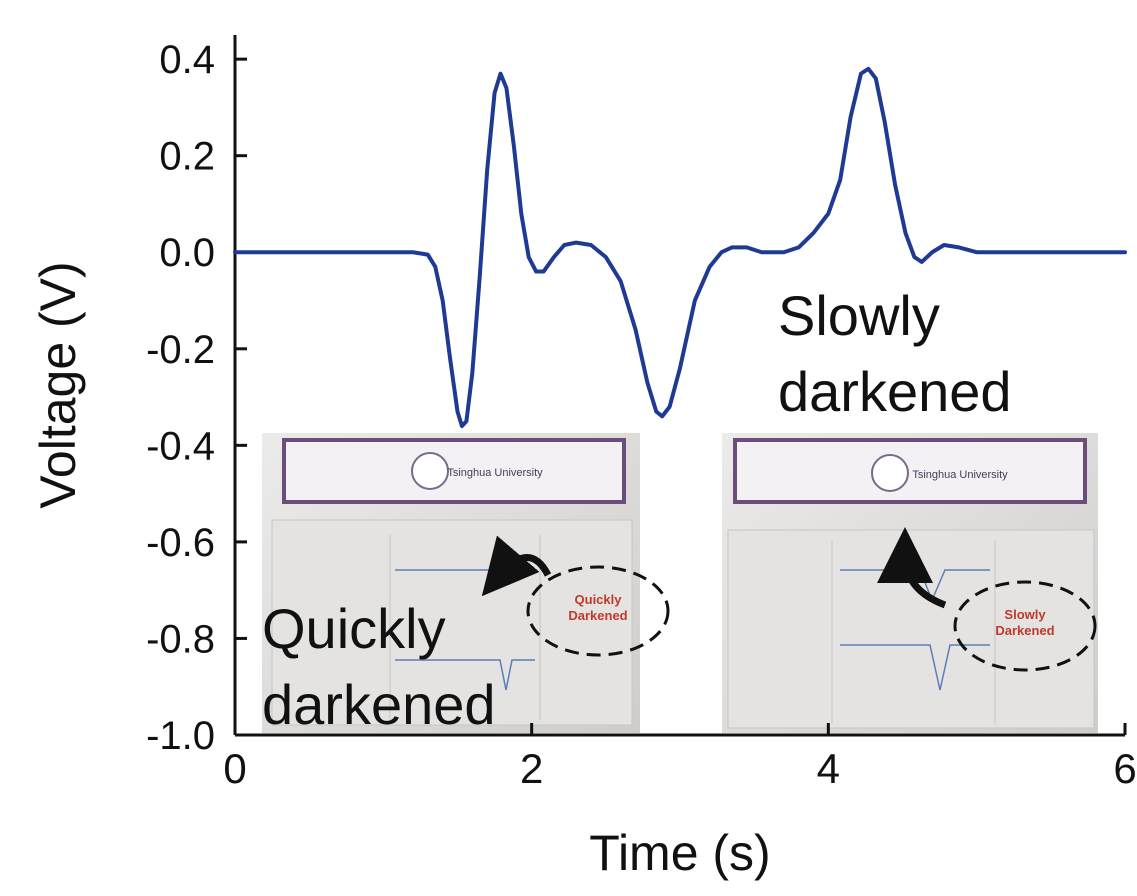 The height and width of the screenshot is (896, 1137). I want to click on y-axis-title: Voltage (V), so click(58, 384).